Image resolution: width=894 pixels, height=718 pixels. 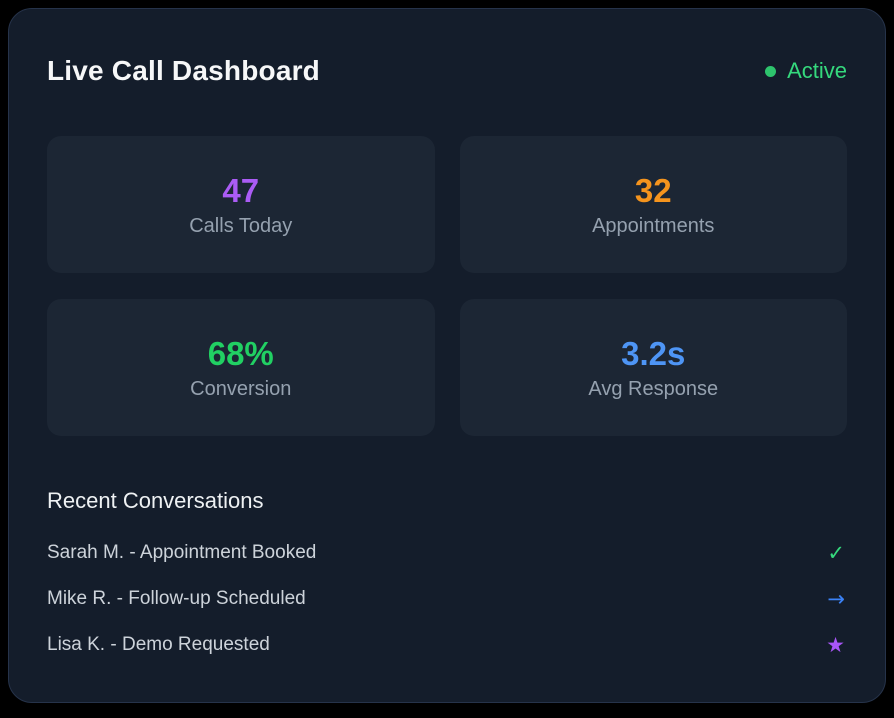 I want to click on stat-value: 32, so click(x=653, y=190).